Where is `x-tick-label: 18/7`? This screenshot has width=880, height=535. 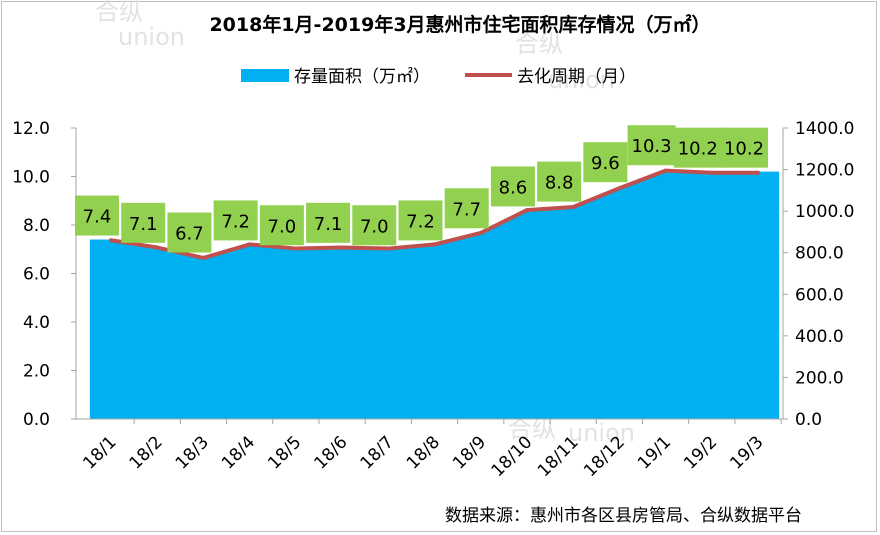
x-tick-label: 18/7 is located at coordinates (377, 452).